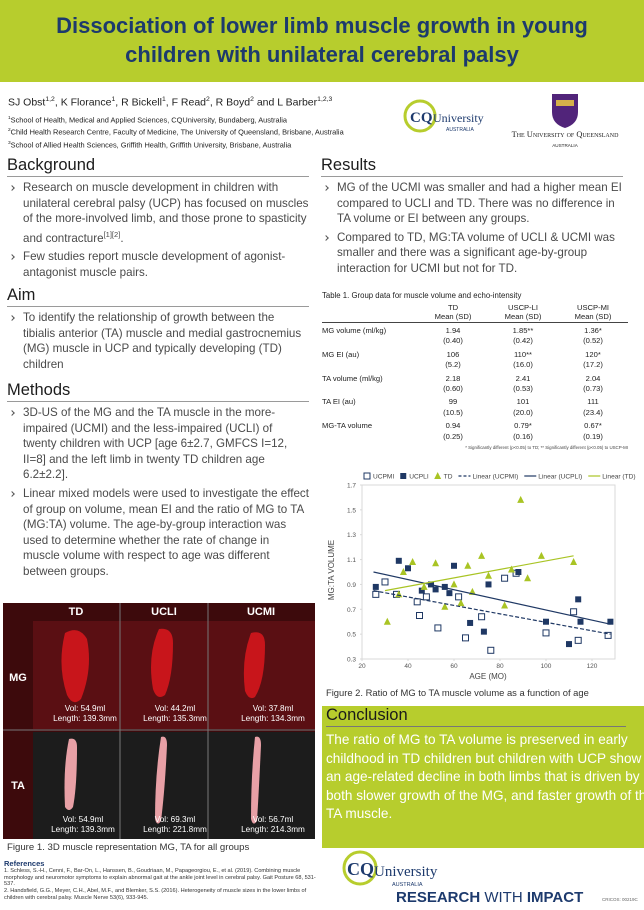 The image size is (644, 910). I want to click on logo-mark: CQ, so click(421, 118).